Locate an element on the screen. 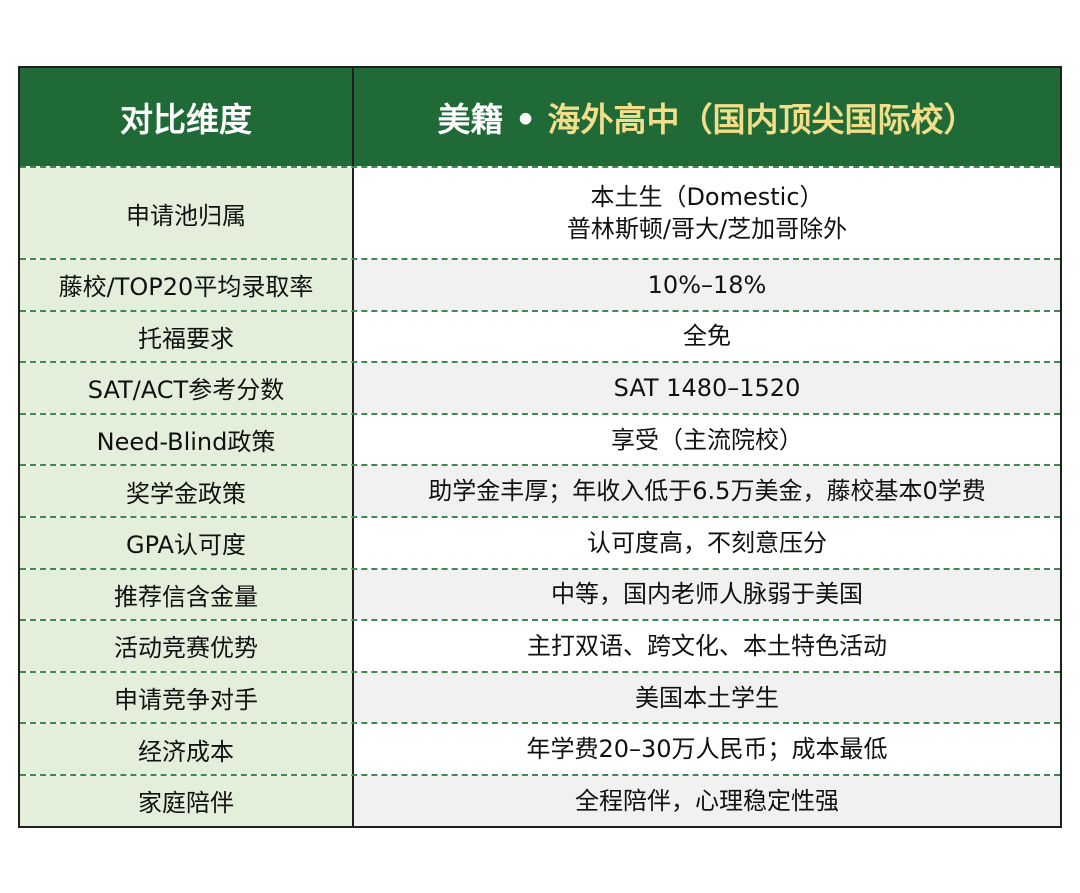  detail-cell: 年学费20–30万人民币；成本最低 is located at coordinates (707, 749).